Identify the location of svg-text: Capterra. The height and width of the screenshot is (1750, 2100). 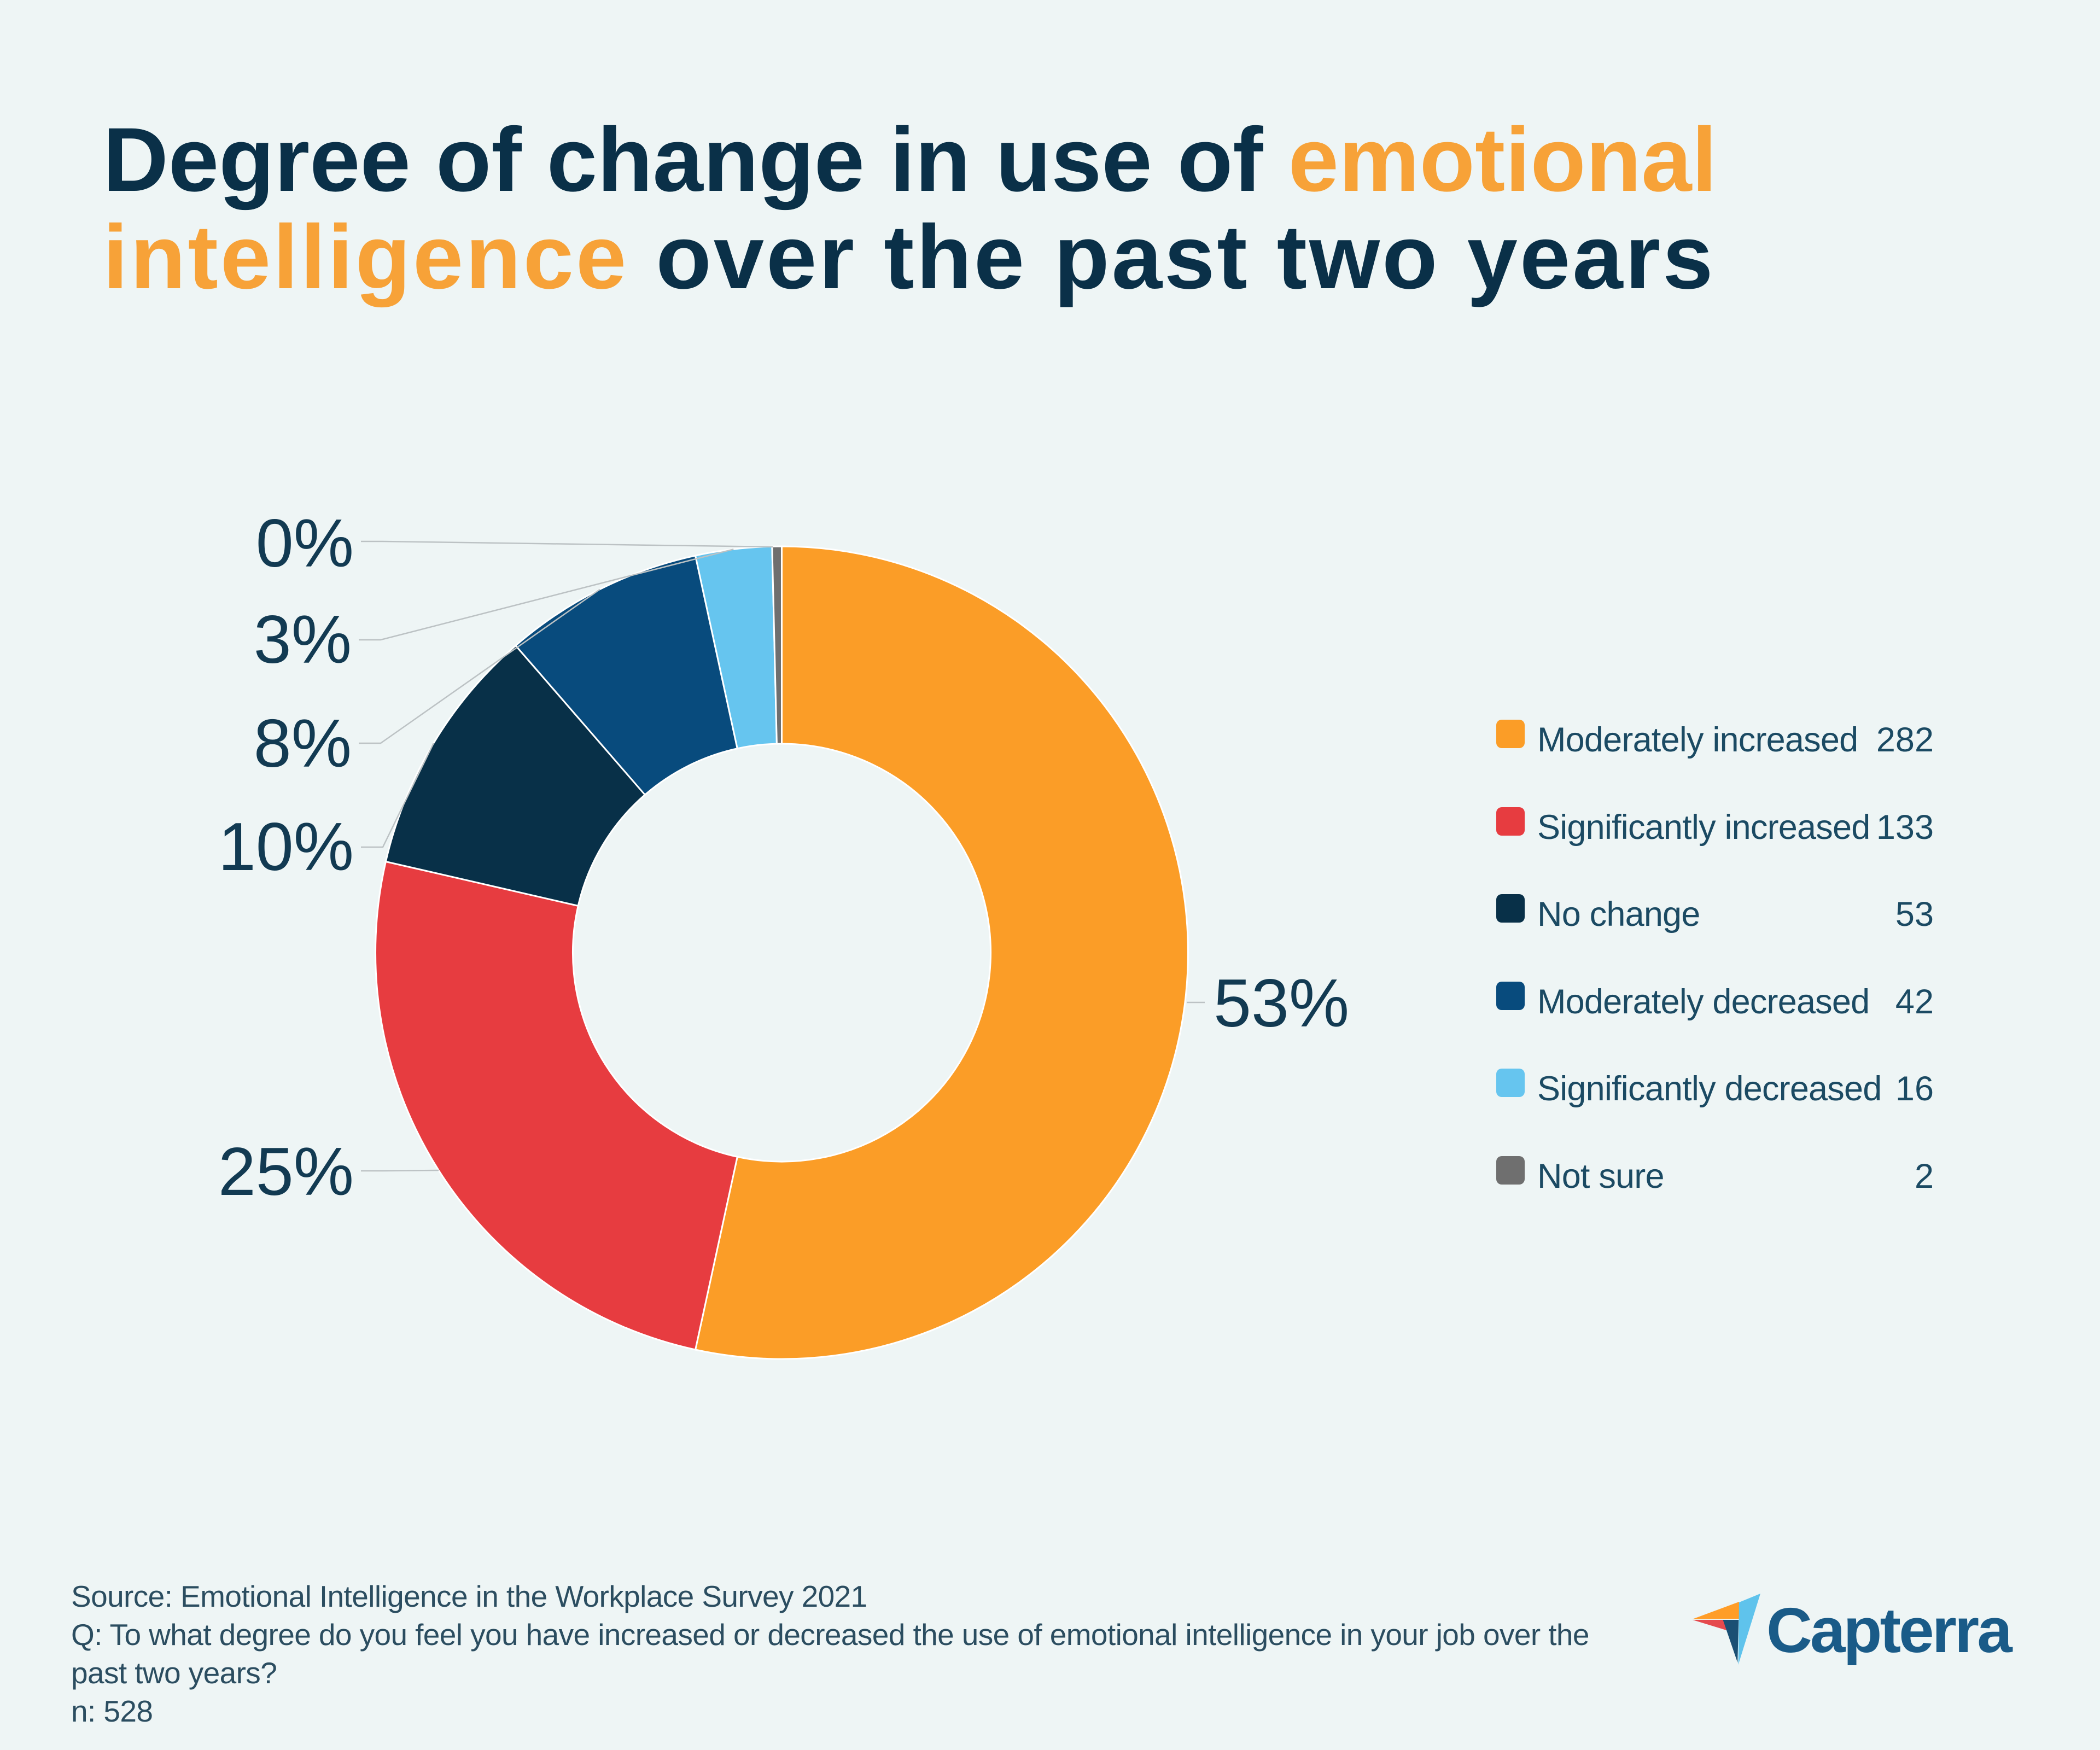
(1889, 1630).